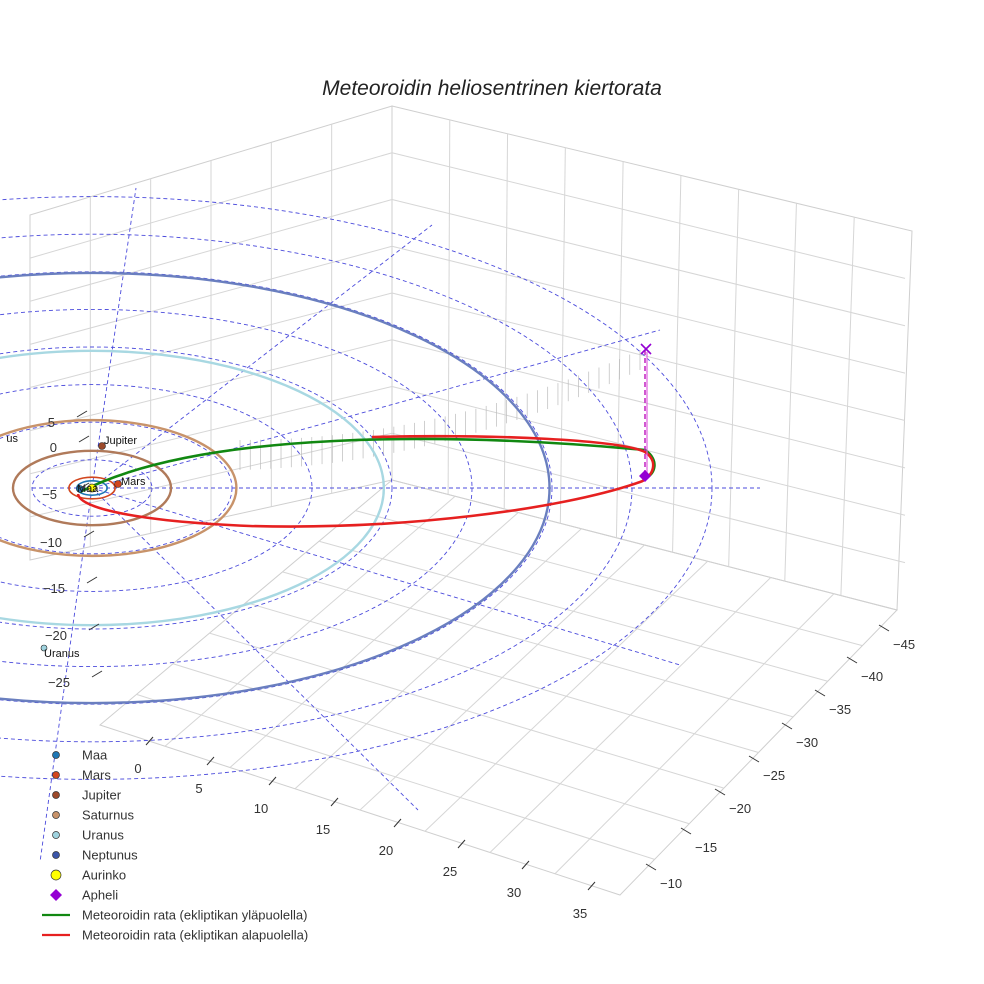 Image resolution: width=984 pixels, height=984 pixels. What do you see at coordinates (840, 709) in the screenshot?
I see `depth-tick-label: −35` at bounding box center [840, 709].